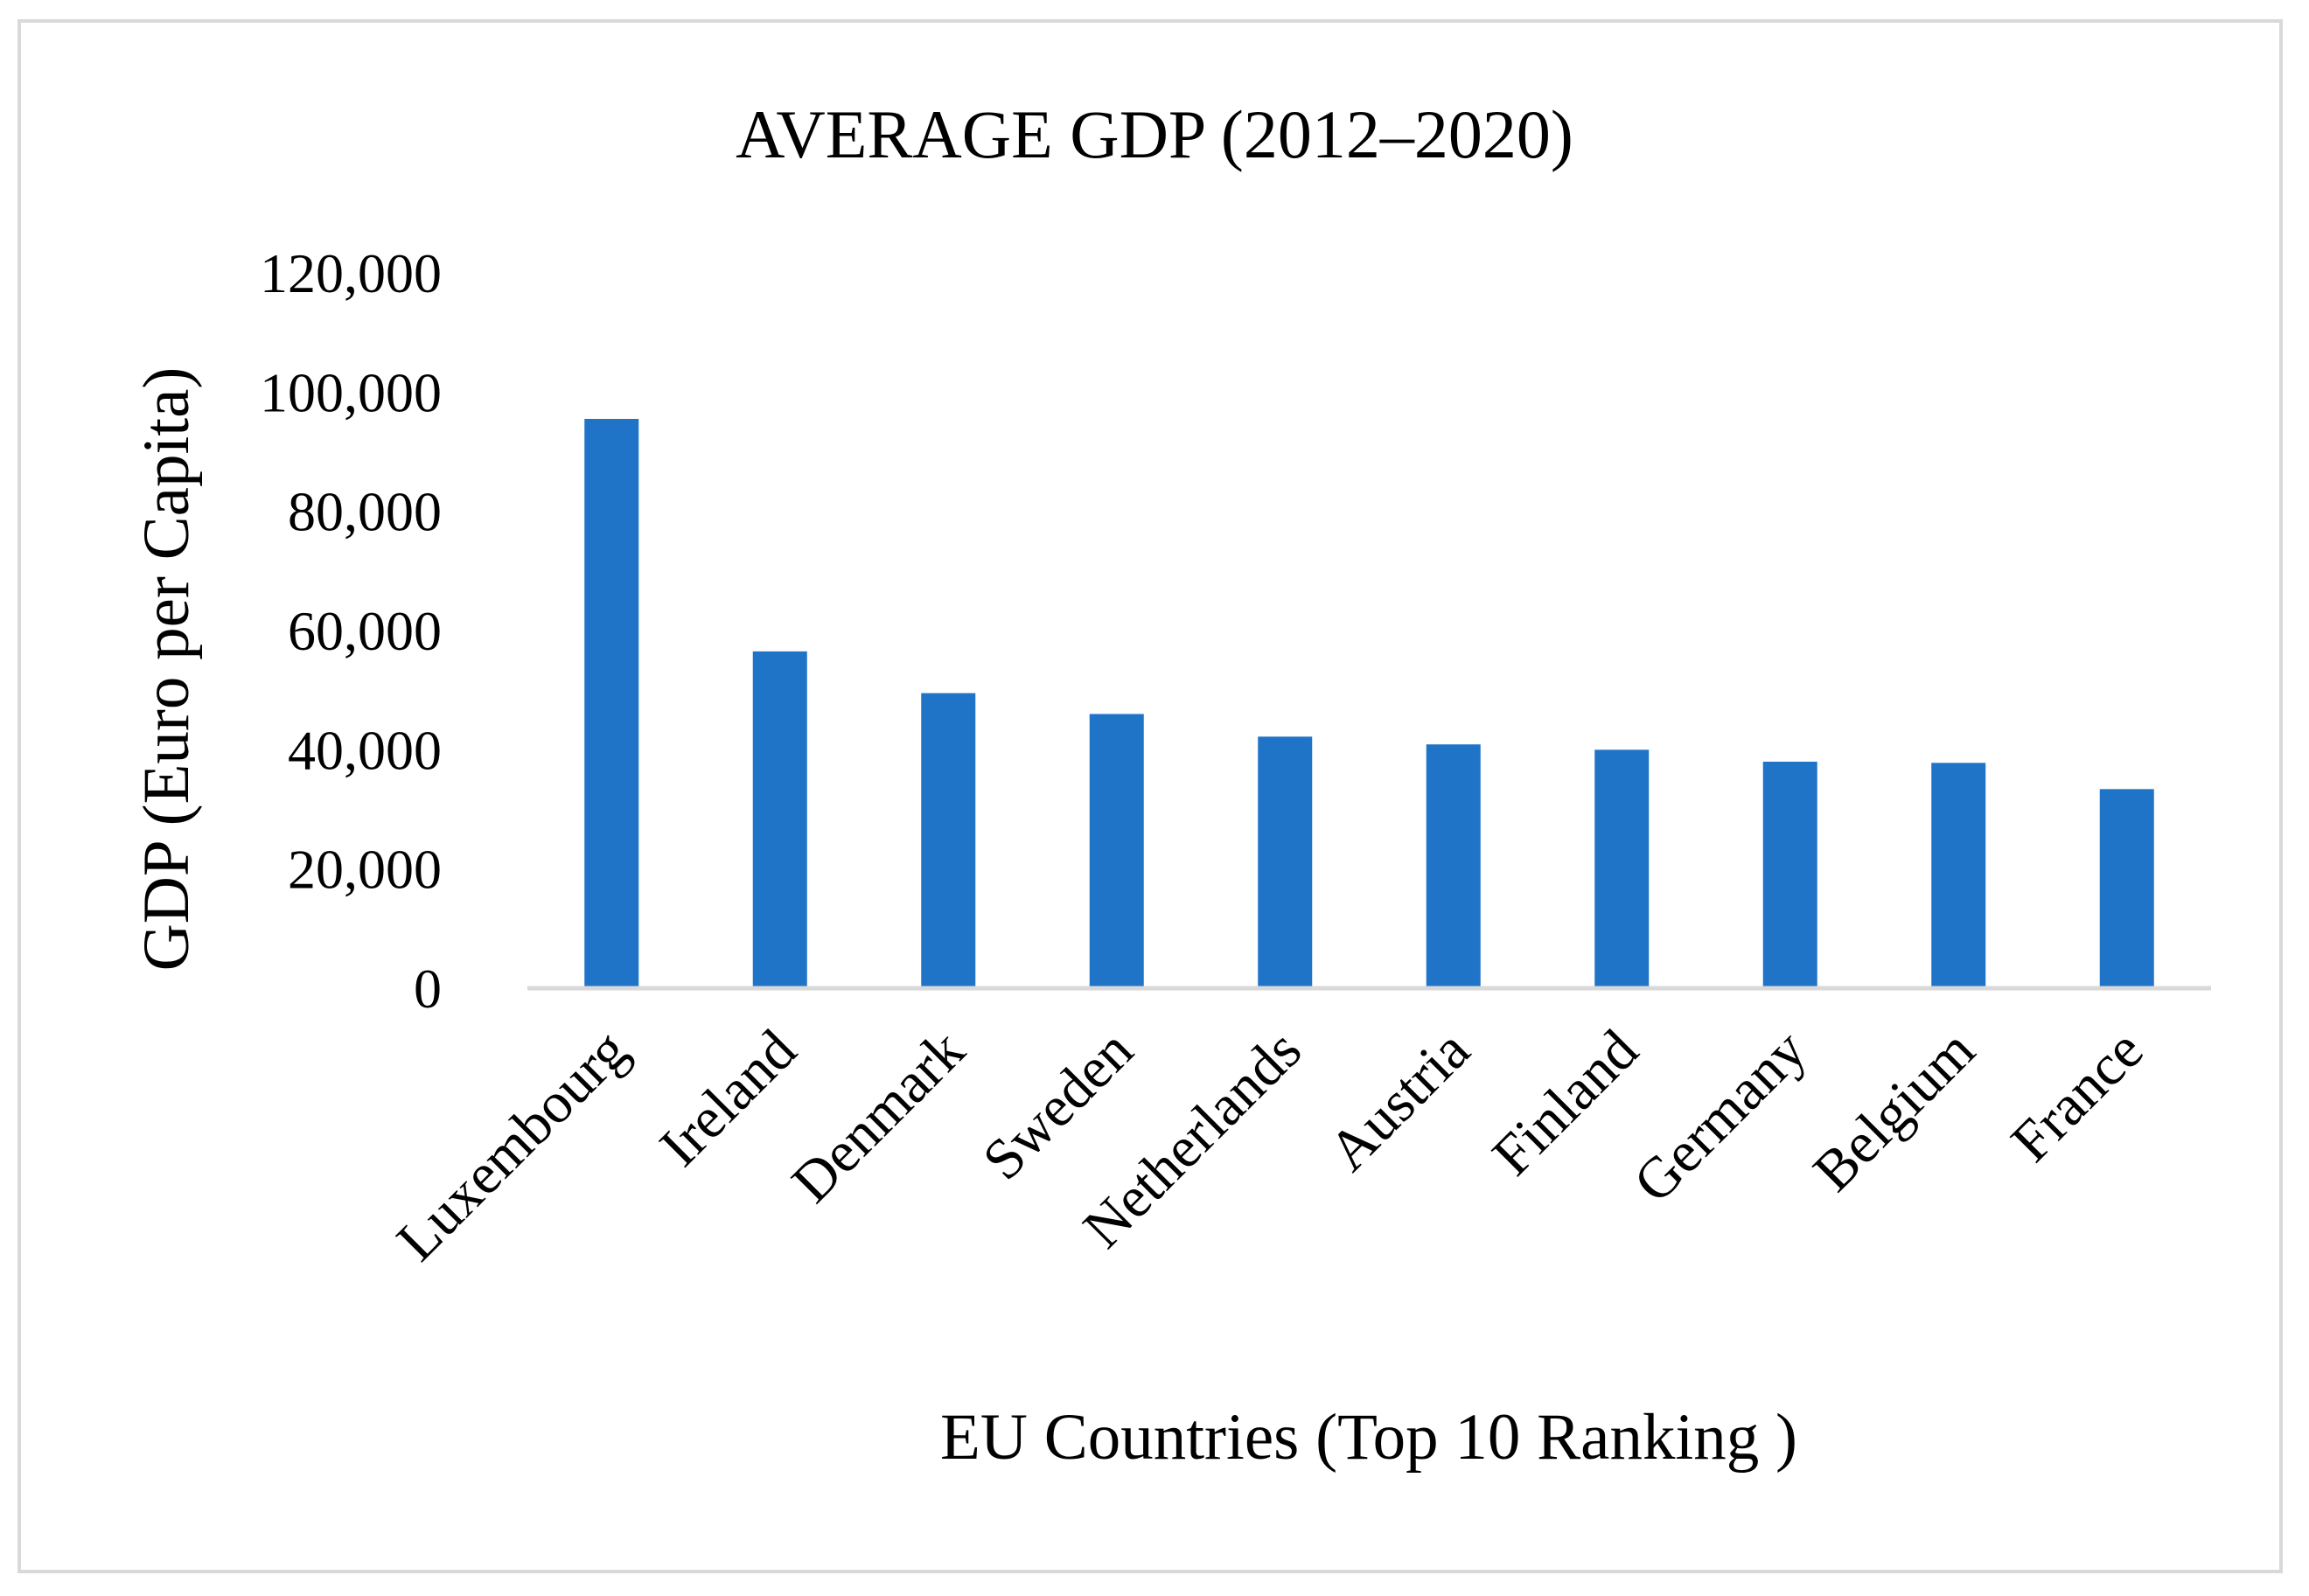  What do you see at coordinates (728, 1098) in the screenshot?
I see `x-tick-label: Ireland` at bounding box center [728, 1098].